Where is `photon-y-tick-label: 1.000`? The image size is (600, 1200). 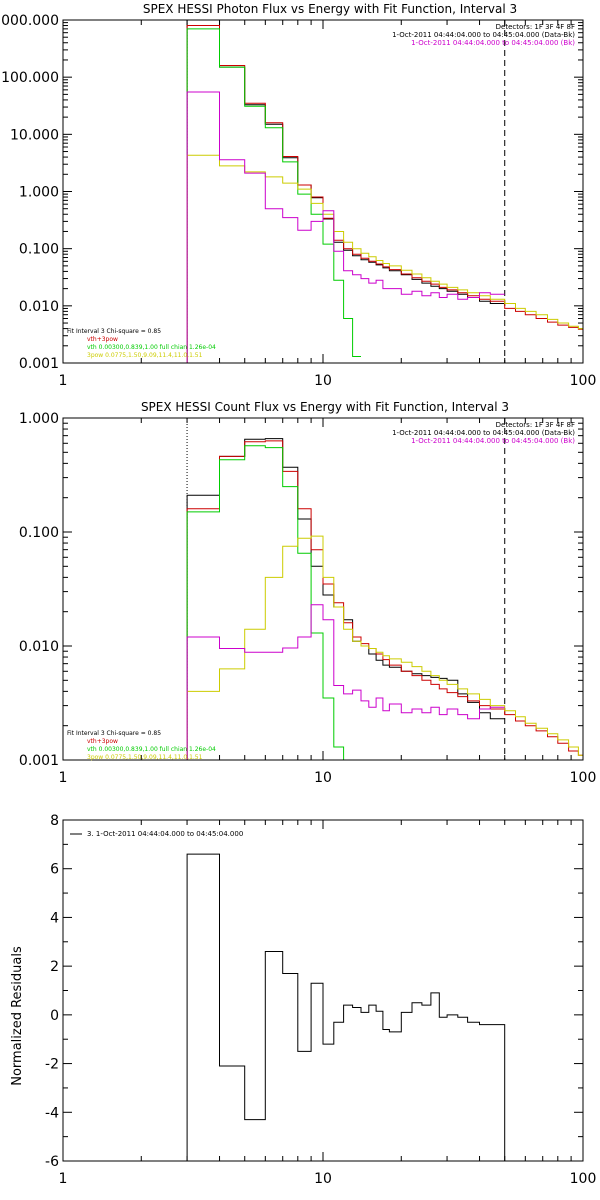 photon-y-tick-label: 1.000 is located at coordinates (39, 193).